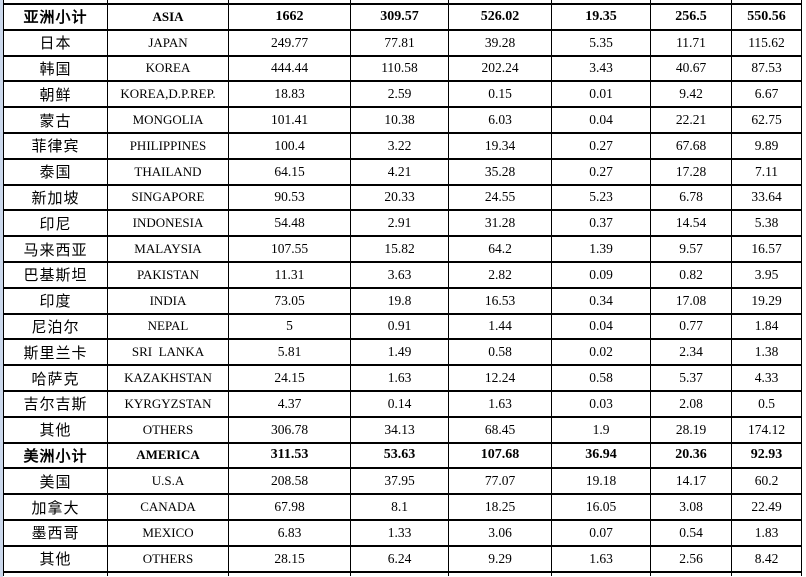 This screenshot has height=577, width=806. I want to click on value-cell: 22.21, so click(691, 120).